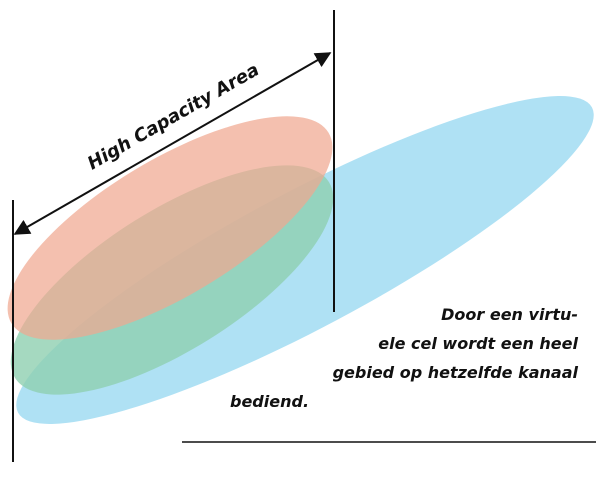 Image resolution: width=604 pixels, height=490 pixels. Describe the element at coordinates (270, 401) in the screenshot. I see `caption-line-4: bediend.` at that location.